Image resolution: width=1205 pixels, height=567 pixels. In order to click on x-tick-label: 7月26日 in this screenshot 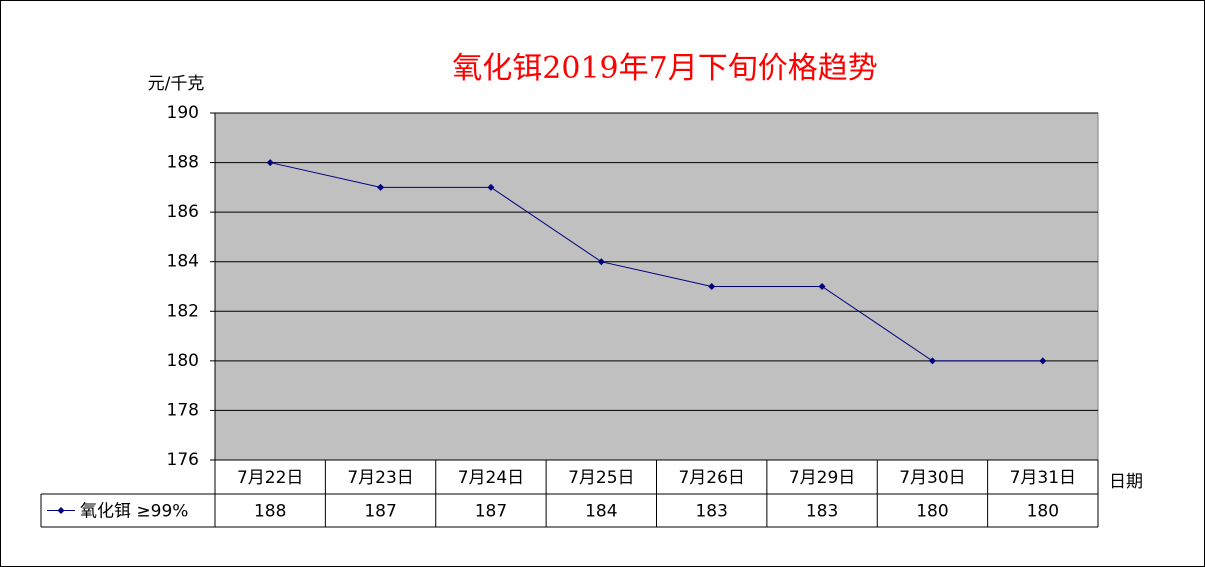, I will do `click(711, 478)`.